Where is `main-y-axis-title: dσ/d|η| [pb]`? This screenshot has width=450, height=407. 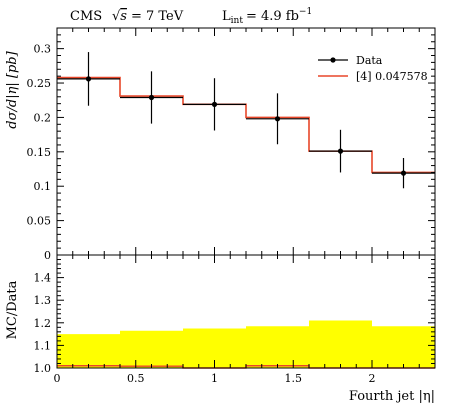 main-y-axis-title: dσ/d|η| [pb] is located at coordinates (12, 89).